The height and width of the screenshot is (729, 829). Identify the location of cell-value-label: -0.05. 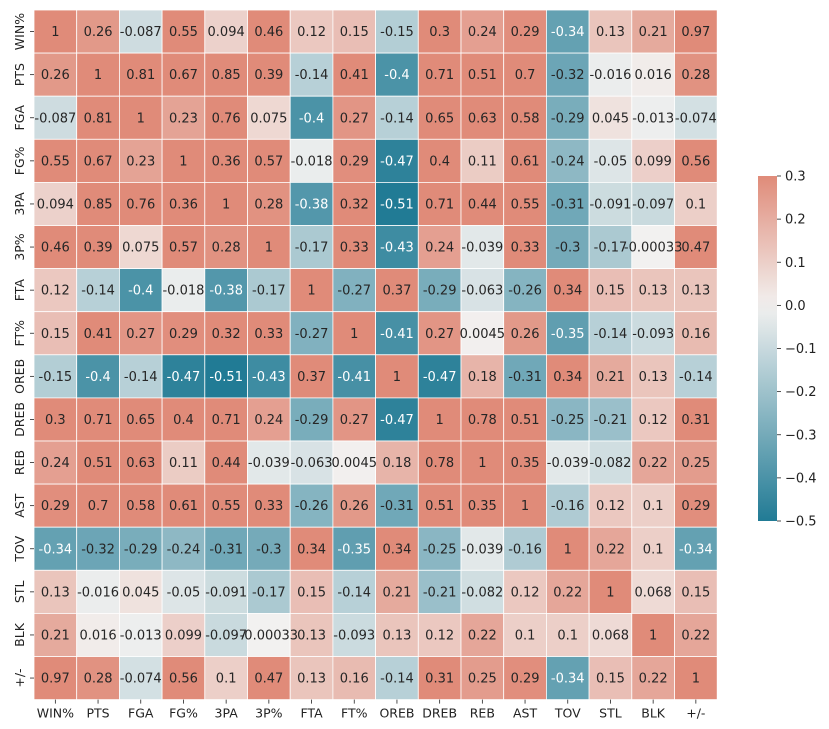
(184, 592).